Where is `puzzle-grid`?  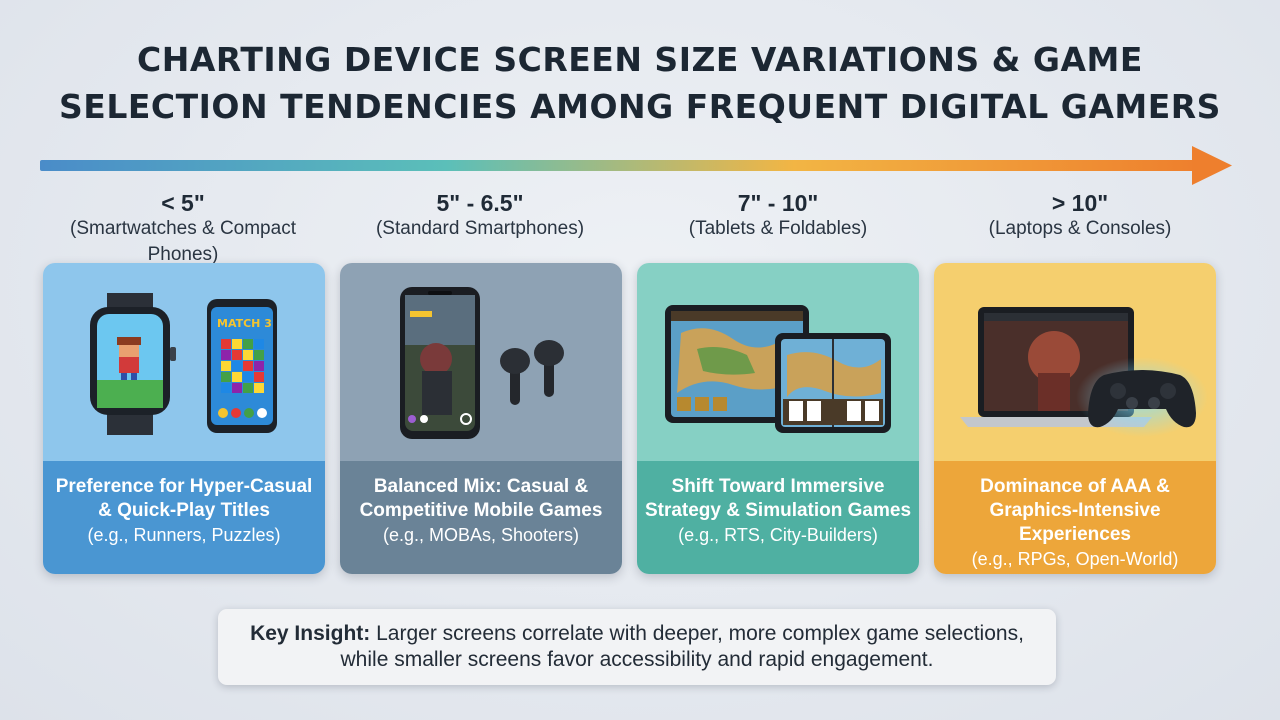
puzzle-grid is located at coordinates (242, 366).